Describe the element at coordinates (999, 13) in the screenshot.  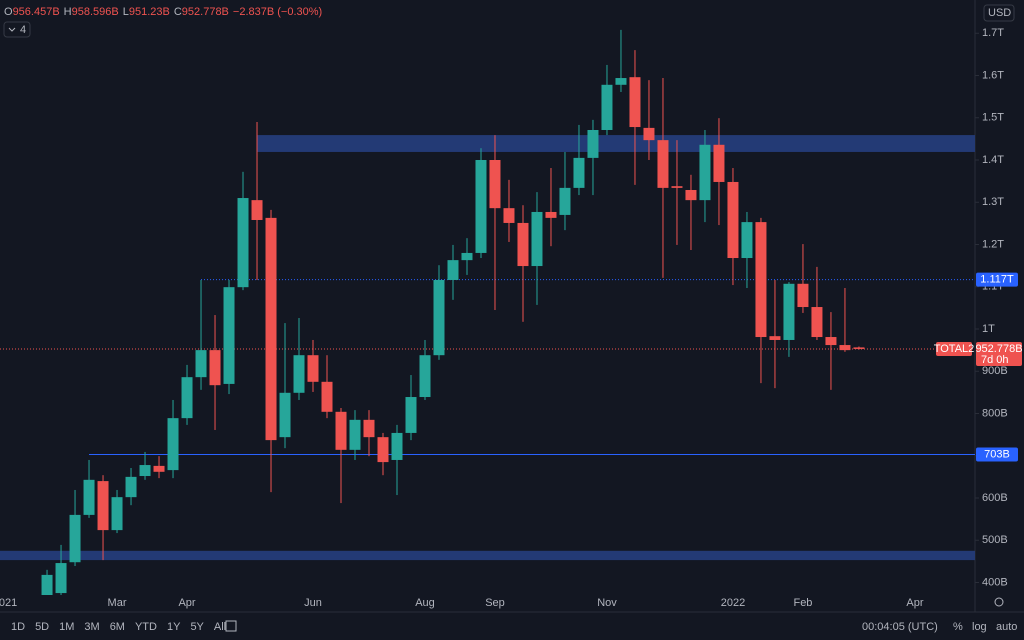
I see `currency-button` at that location.